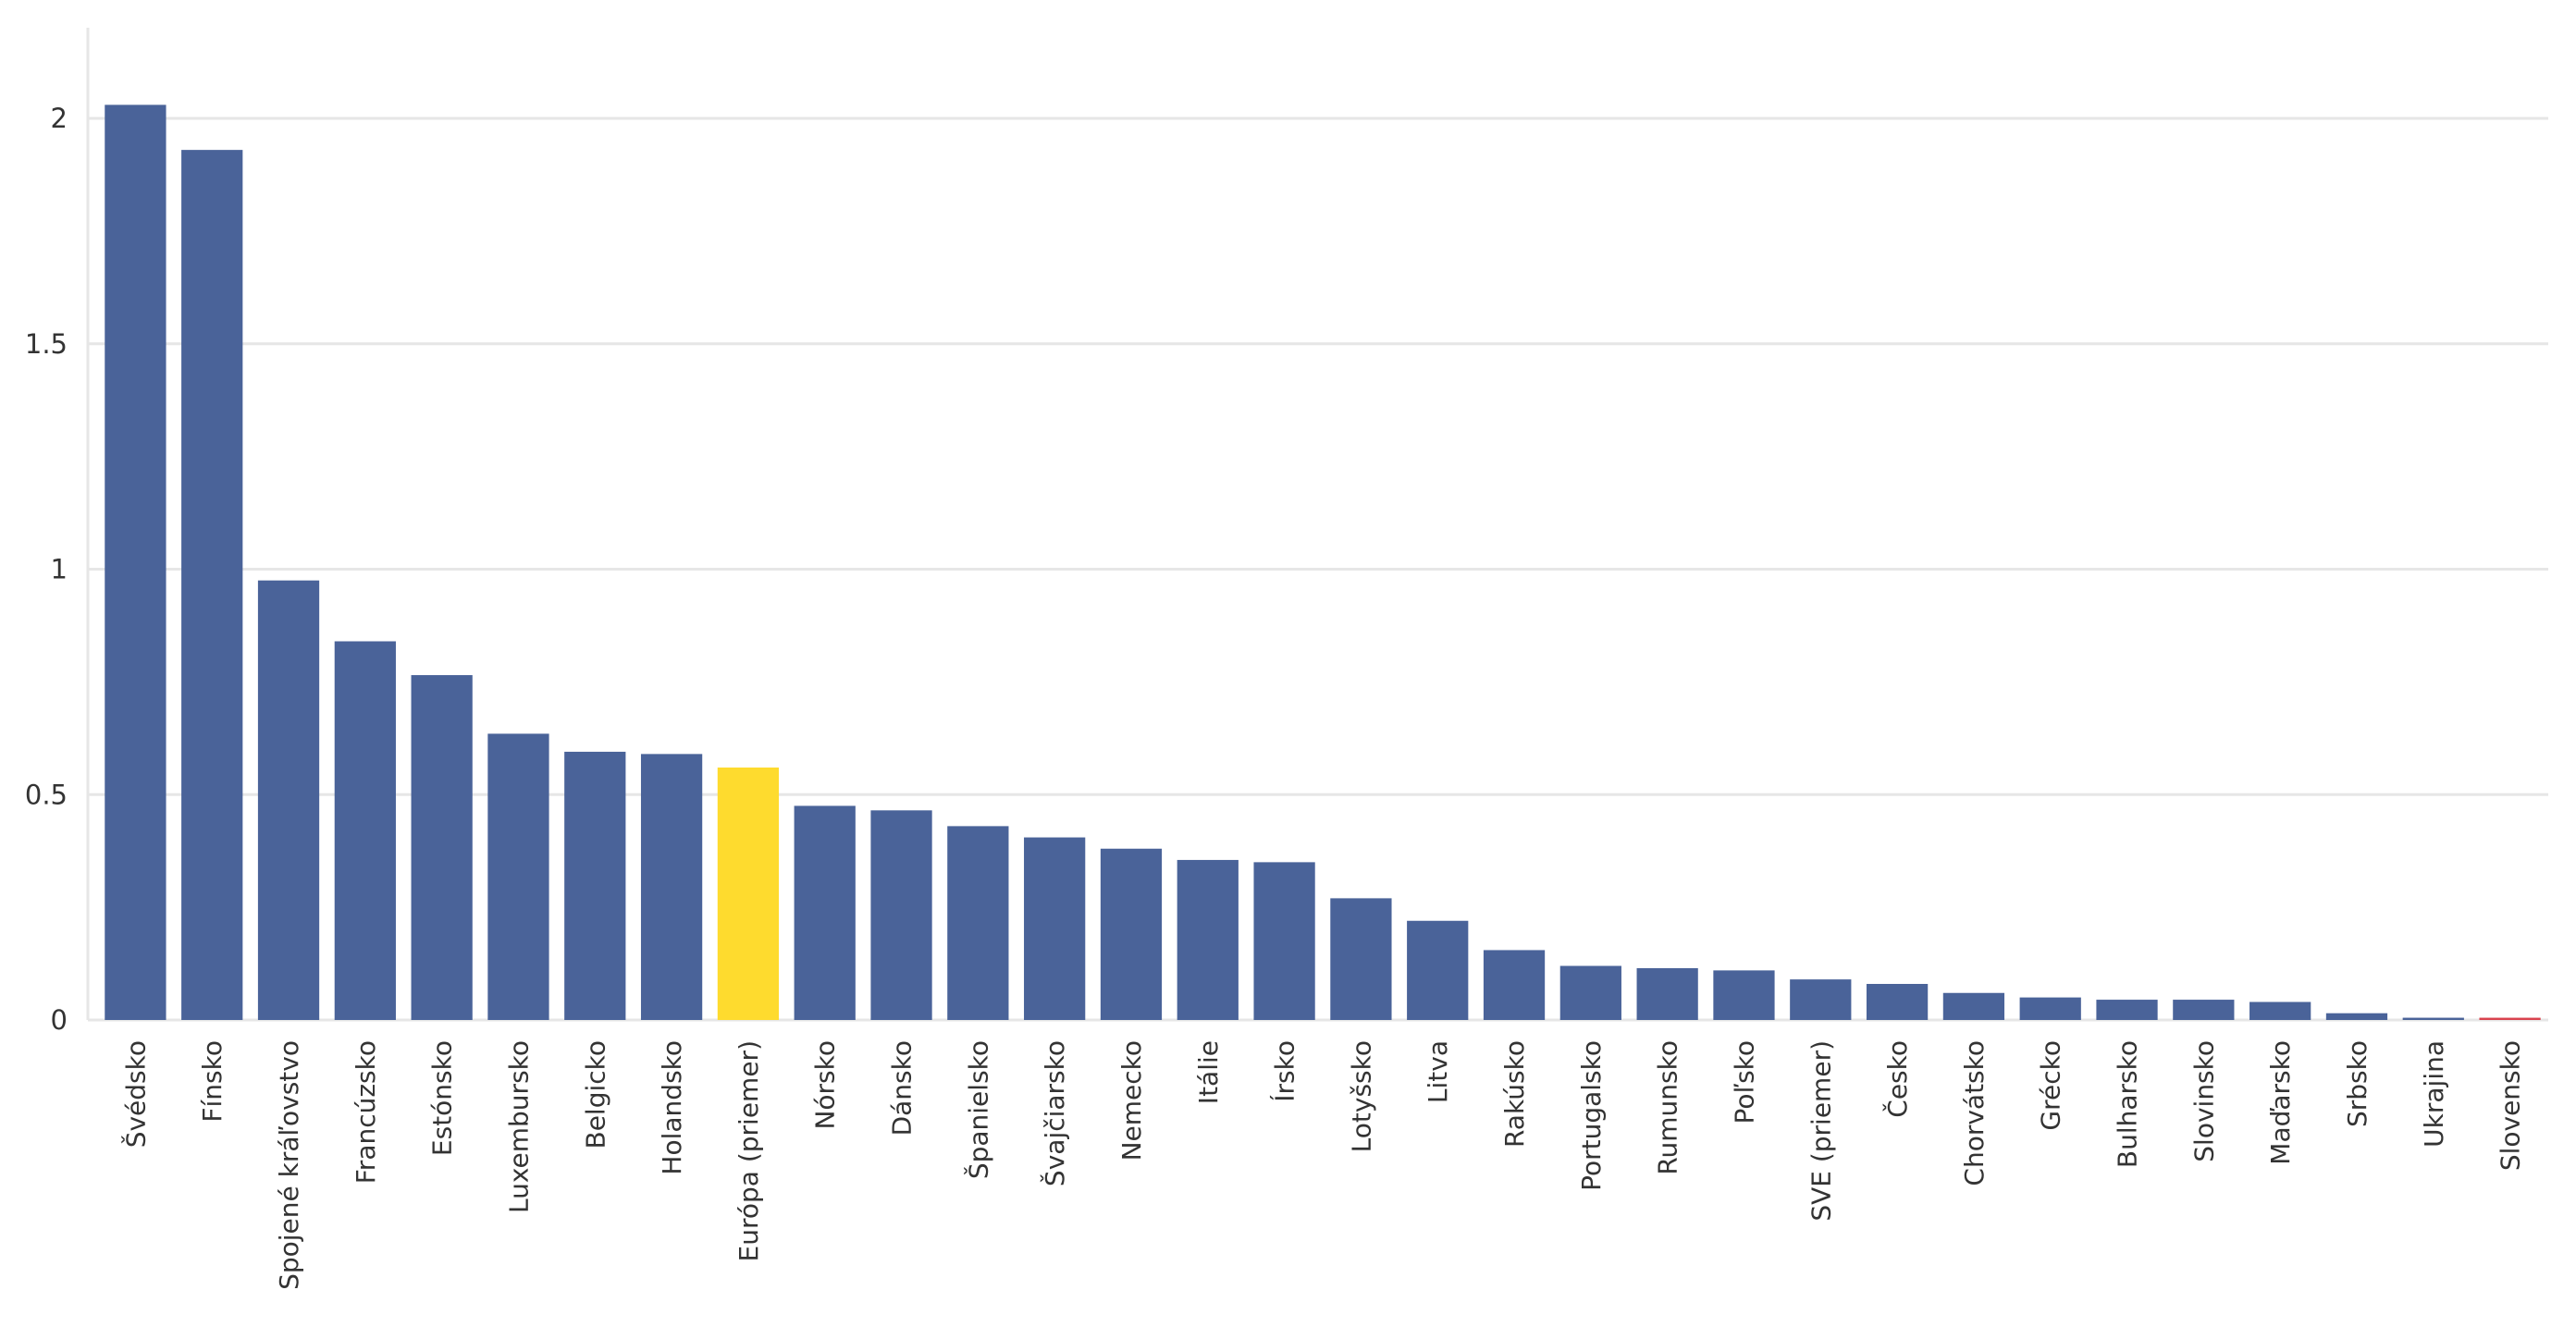  I want to click on x-tick-label: Luxembursko, so click(518, 1126).